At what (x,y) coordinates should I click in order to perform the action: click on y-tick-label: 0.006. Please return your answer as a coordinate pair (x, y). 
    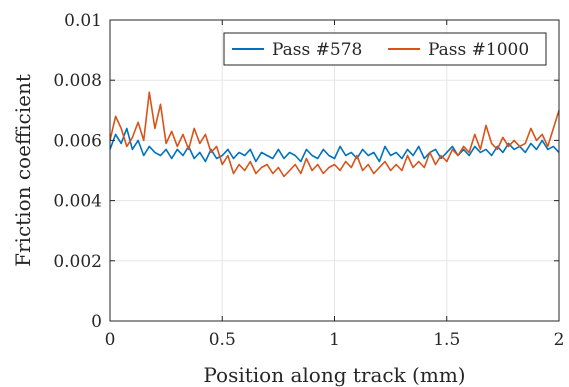
    Looking at the image, I should click on (77, 141).